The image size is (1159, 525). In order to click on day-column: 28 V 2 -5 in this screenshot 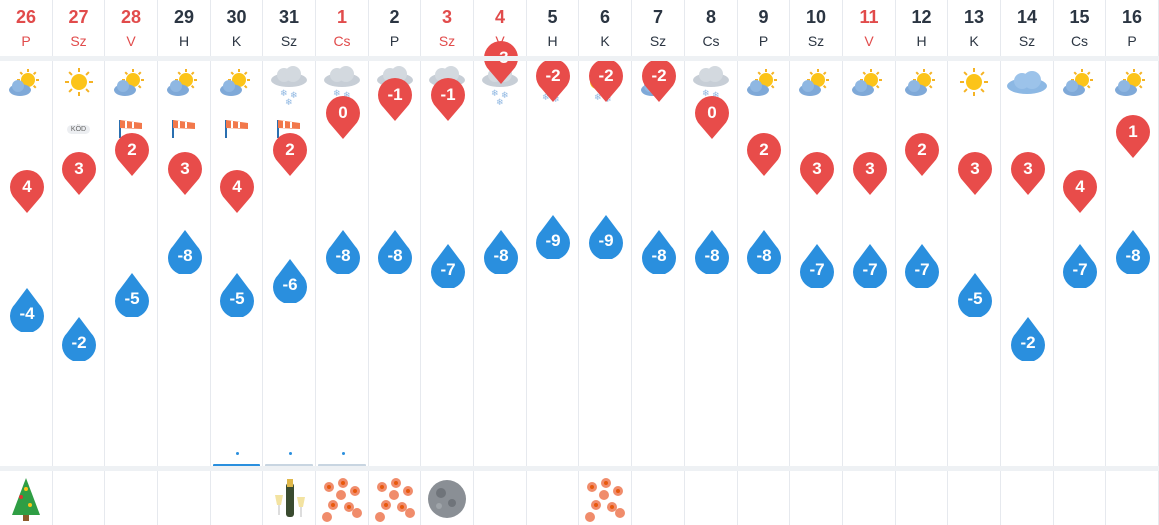, I will do `click(131, 262)`.